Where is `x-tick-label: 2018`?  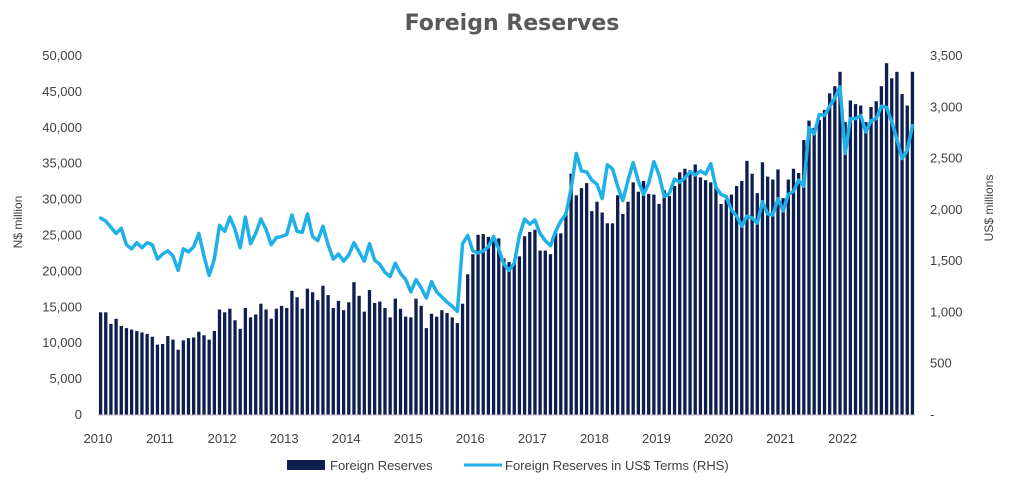 x-tick-label: 2018 is located at coordinates (594, 438).